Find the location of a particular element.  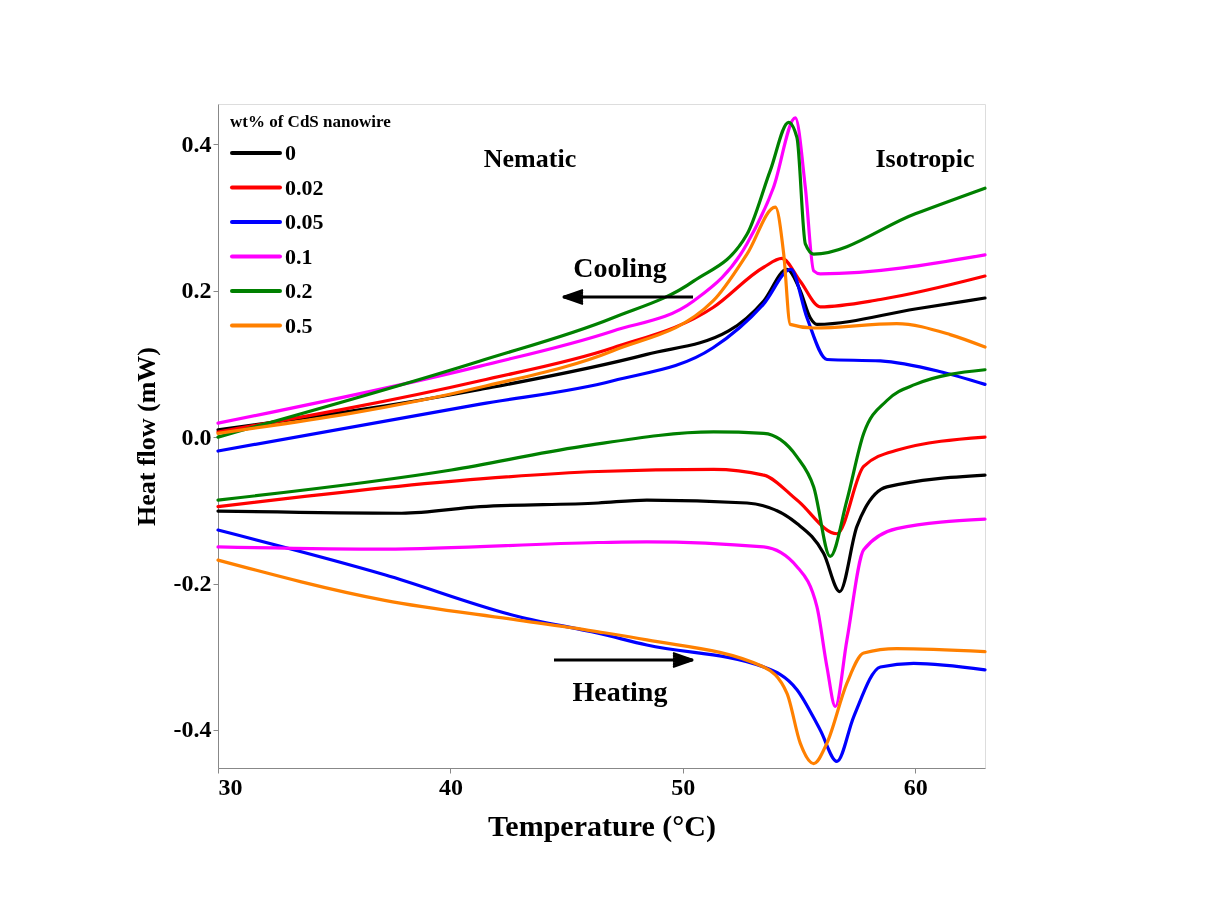

legend-label: 0.2 is located at coordinates (299, 290).